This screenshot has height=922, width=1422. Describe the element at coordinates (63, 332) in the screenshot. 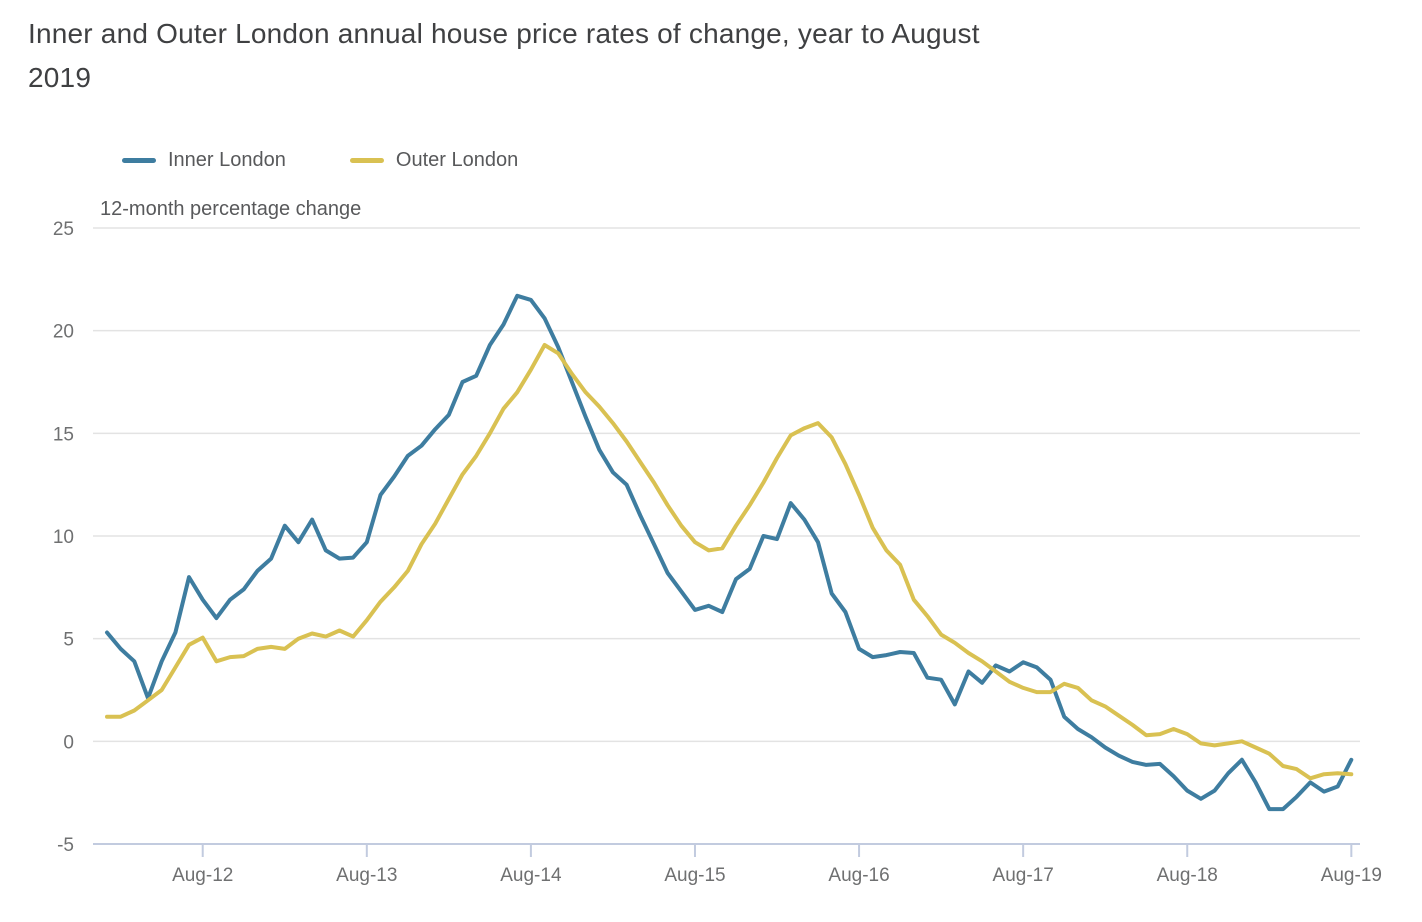

I see `y-axis-tick-label: 20` at that location.